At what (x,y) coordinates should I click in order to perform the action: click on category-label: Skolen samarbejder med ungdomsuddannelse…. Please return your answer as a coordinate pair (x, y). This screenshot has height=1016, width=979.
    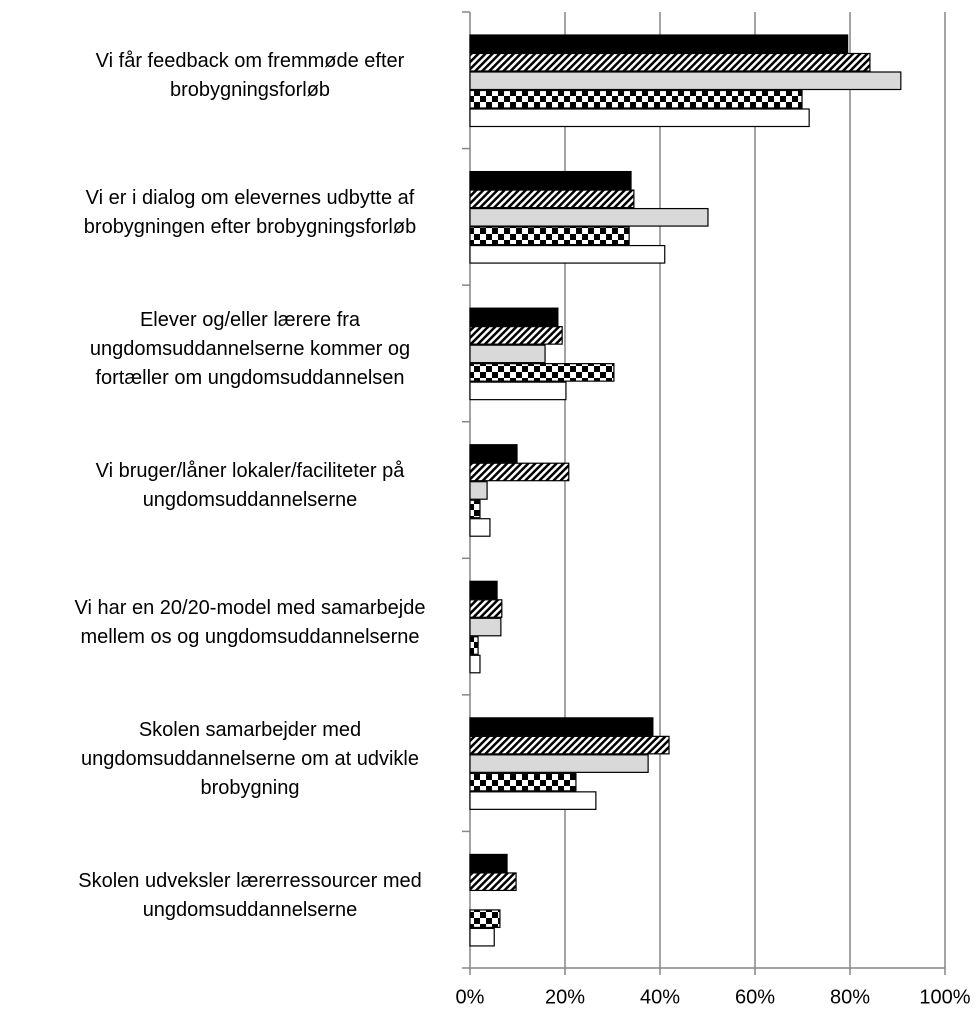
    Looking at the image, I should click on (250, 758).